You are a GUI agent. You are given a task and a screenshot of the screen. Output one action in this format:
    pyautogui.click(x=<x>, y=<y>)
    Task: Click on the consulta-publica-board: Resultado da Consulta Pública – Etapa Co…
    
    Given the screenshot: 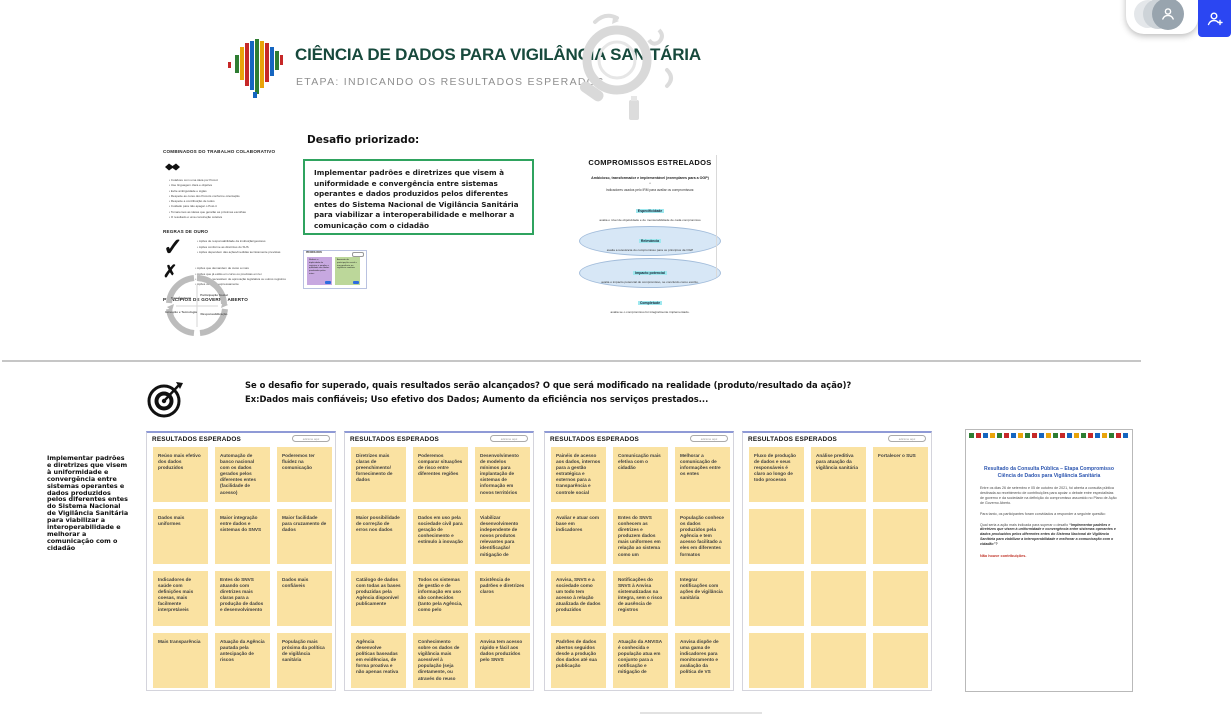 What is the action you would take?
    pyautogui.click(x=1049, y=560)
    